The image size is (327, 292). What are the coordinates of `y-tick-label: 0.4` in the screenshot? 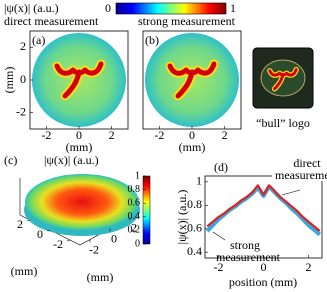 It's located at (194, 251).